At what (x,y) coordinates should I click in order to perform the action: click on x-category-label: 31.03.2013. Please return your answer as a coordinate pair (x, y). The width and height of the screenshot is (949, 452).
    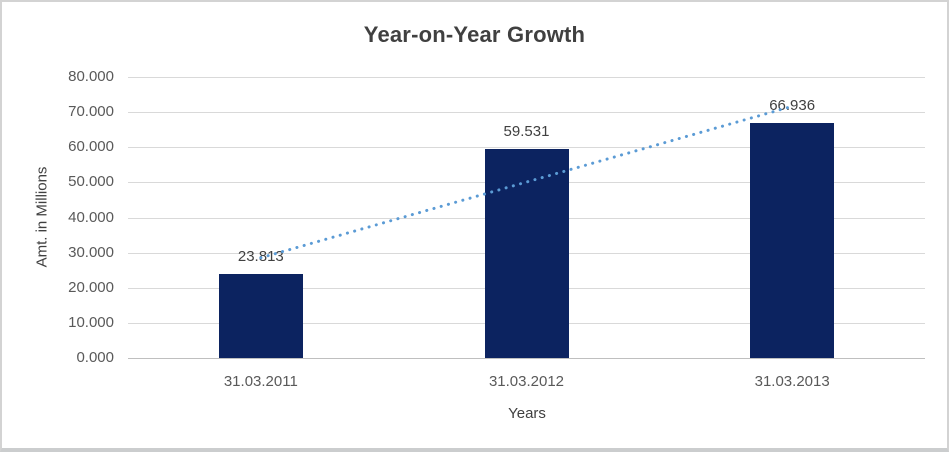
    Looking at the image, I should click on (792, 381).